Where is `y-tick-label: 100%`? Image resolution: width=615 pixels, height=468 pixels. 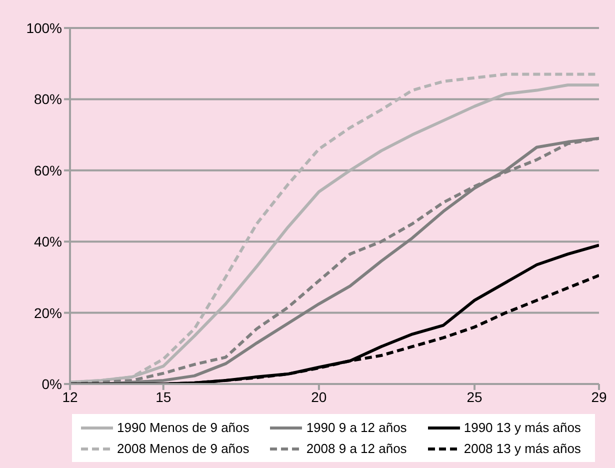 y-tick-label: 100% is located at coordinates (44, 28).